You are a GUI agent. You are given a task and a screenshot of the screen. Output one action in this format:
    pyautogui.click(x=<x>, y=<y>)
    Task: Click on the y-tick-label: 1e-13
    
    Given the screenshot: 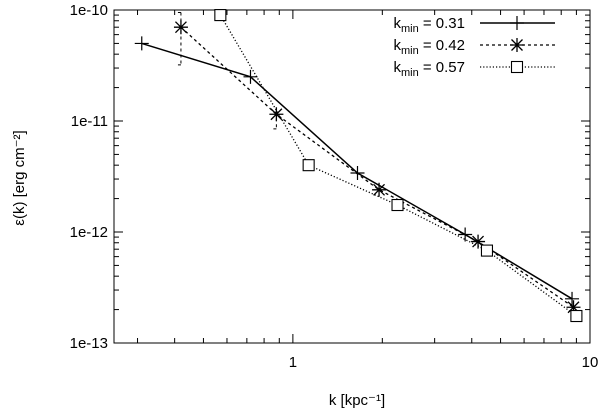 What is the action you would take?
    pyautogui.click(x=89, y=343)
    